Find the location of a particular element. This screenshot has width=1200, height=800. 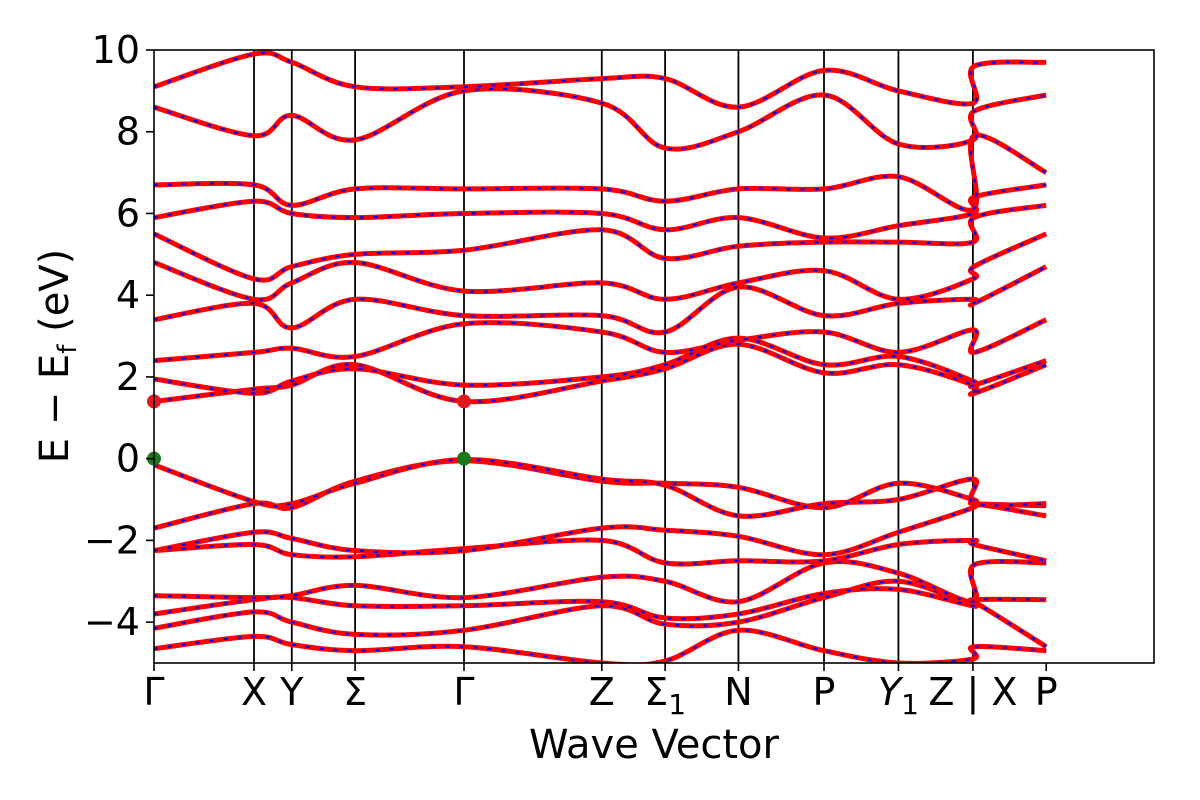

x-tick-label: X is located at coordinates (254, 692).